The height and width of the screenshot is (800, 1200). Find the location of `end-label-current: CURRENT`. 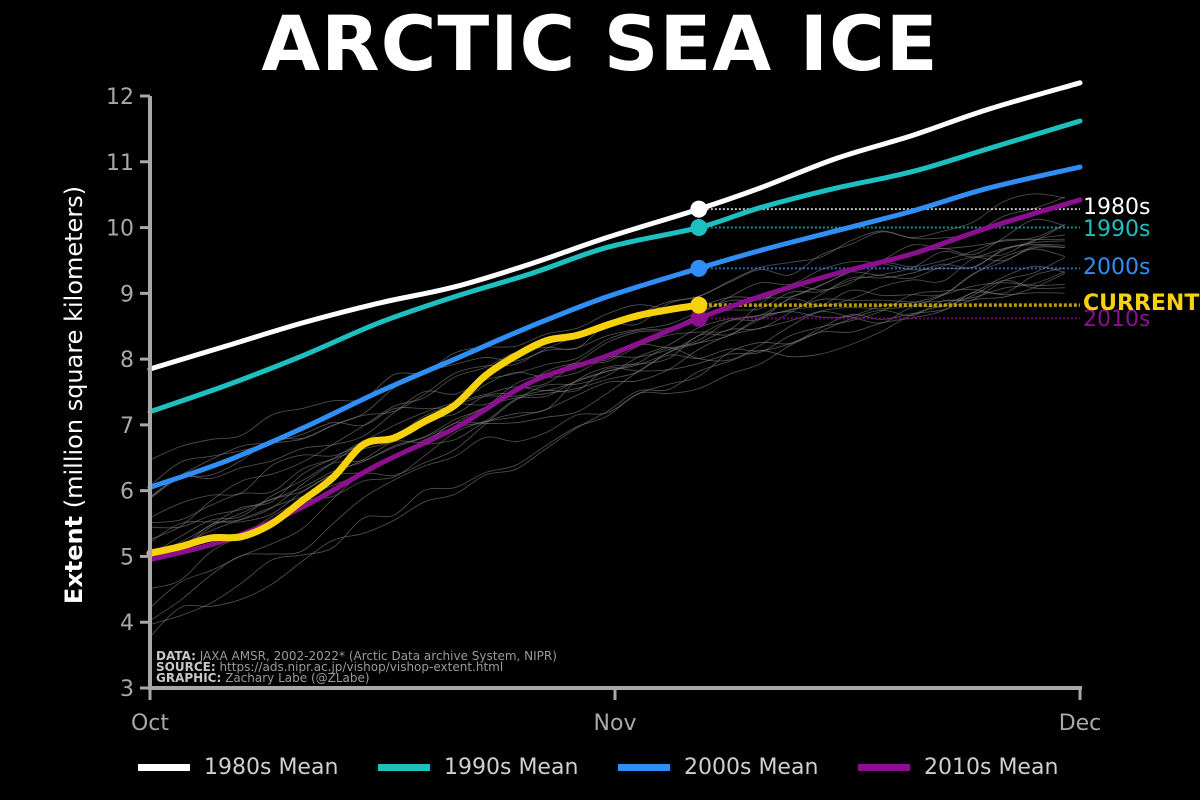

end-label-current: CURRENT is located at coordinates (1141, 303).